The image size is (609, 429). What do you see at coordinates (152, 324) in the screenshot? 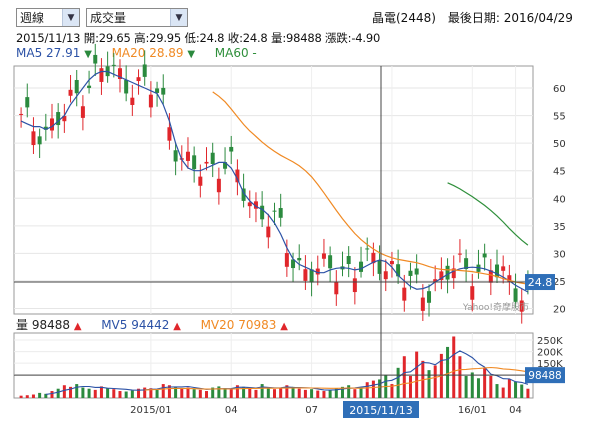
I see `volume-legend: 量 98488 ▲ MV5 94442 ▲ MV20 70983 ▲` at bounding box center [152, 324].